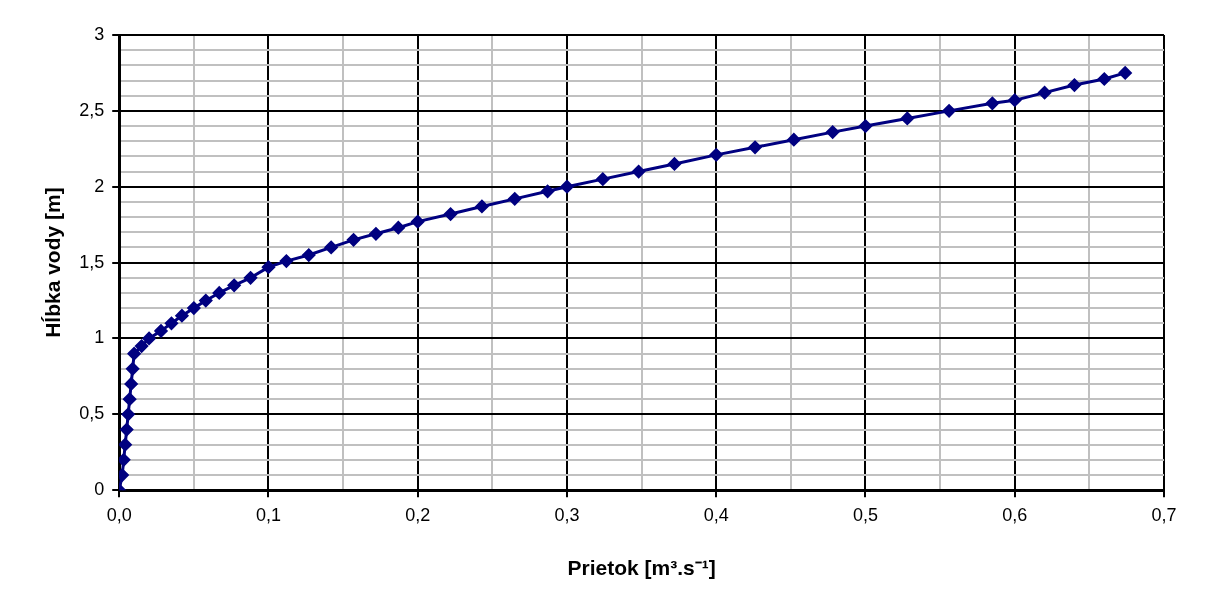  I want to click on x-tick-label: 0,7, so click(1164, 514).